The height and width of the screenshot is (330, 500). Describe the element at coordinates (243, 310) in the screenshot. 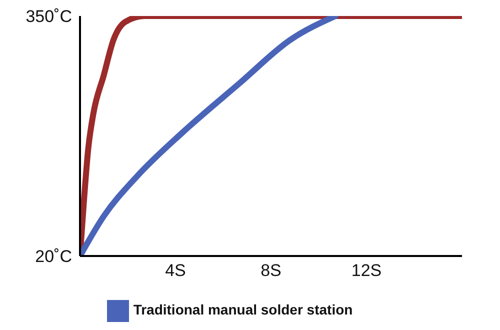

I see `legend-label: Traditional manual solder station` at that location.